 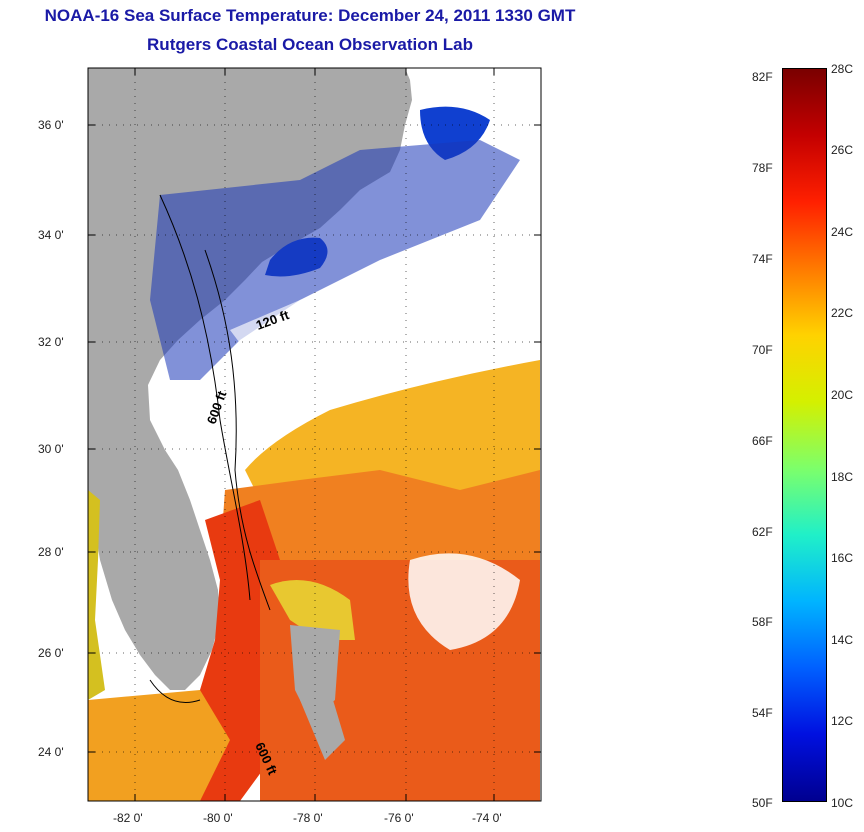 I want to click on colorbar-fahrenheit-label: 66F, so click(x=762, y=441).